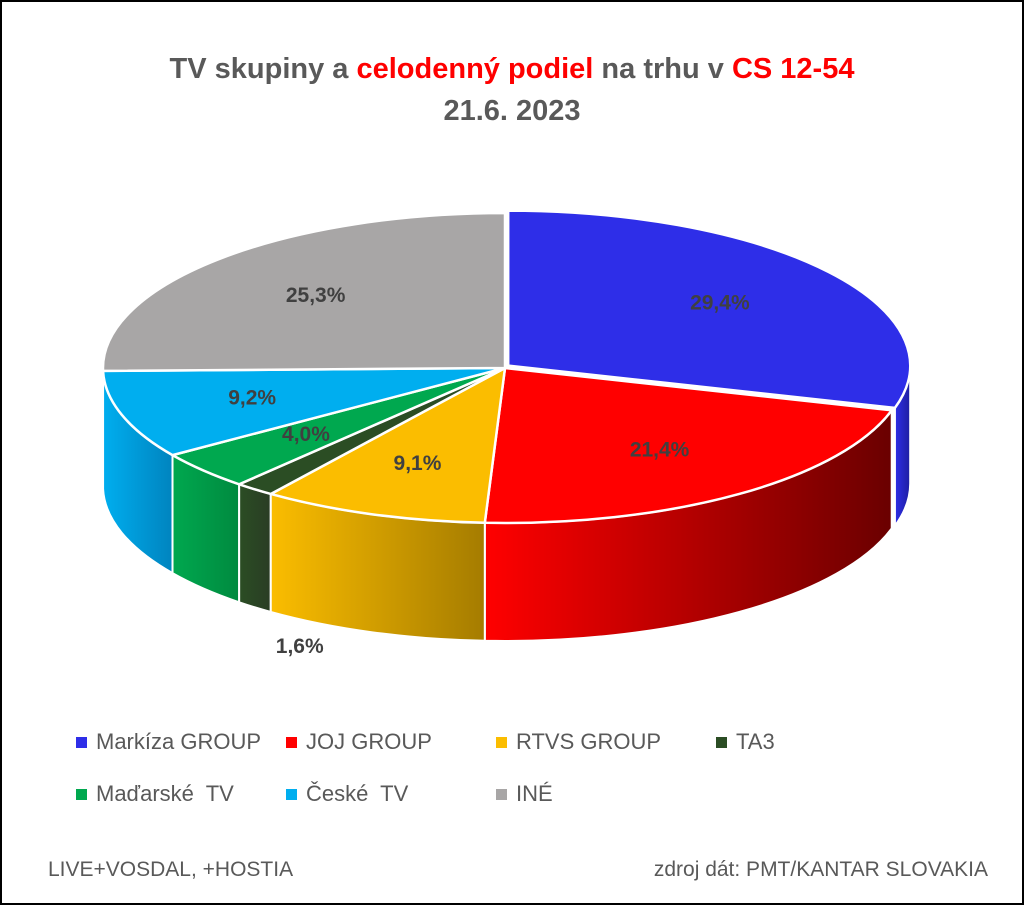 The height and width of the screenshot is (905, 1024). Describe the element at coordinates (820, 869) in the screenshot. I see `data-source: zdroj dát: PMT/KANTAR SLOVAKIA` at that location.